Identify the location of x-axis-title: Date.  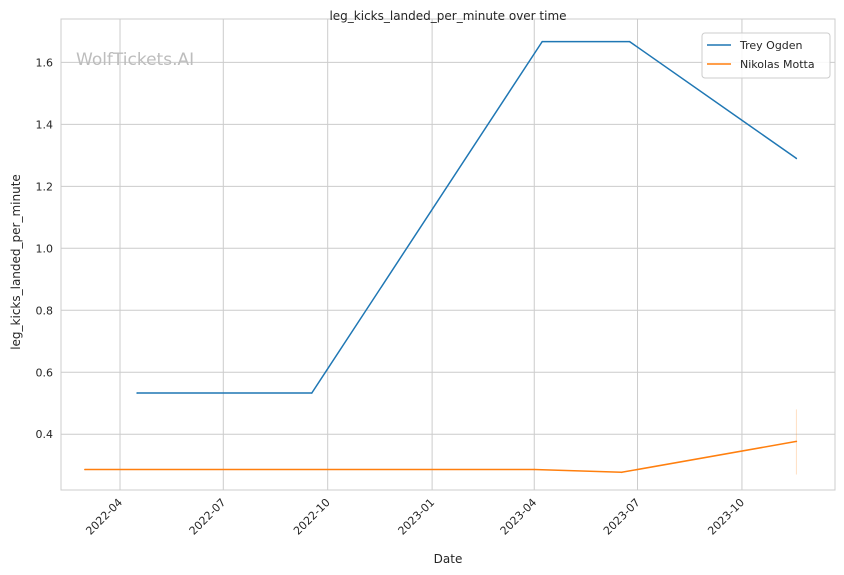
(448, 559).